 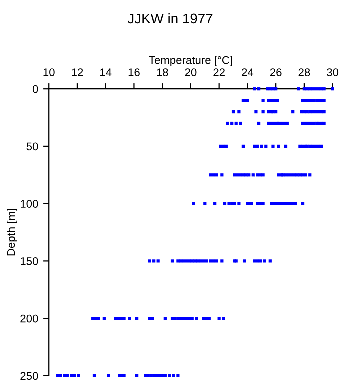 What do you see at coordinates (170, 18) in the screenshot?
I see `chart-title: JJKW in 1977` at bounding box center [170, 18].